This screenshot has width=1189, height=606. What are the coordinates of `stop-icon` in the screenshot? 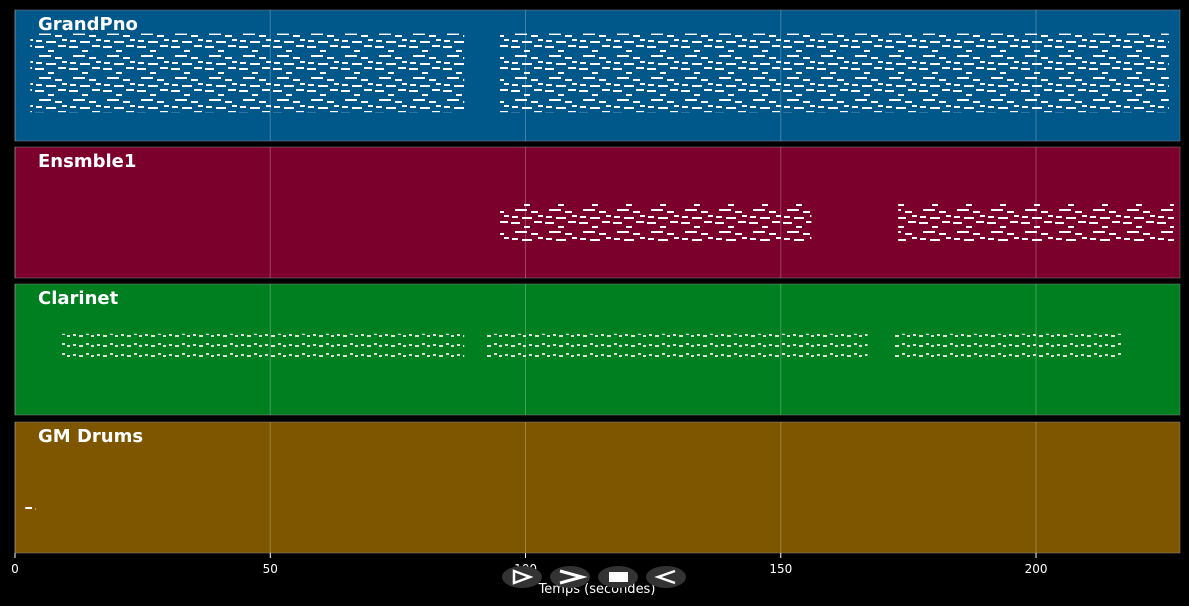 It's located at (618, 577).